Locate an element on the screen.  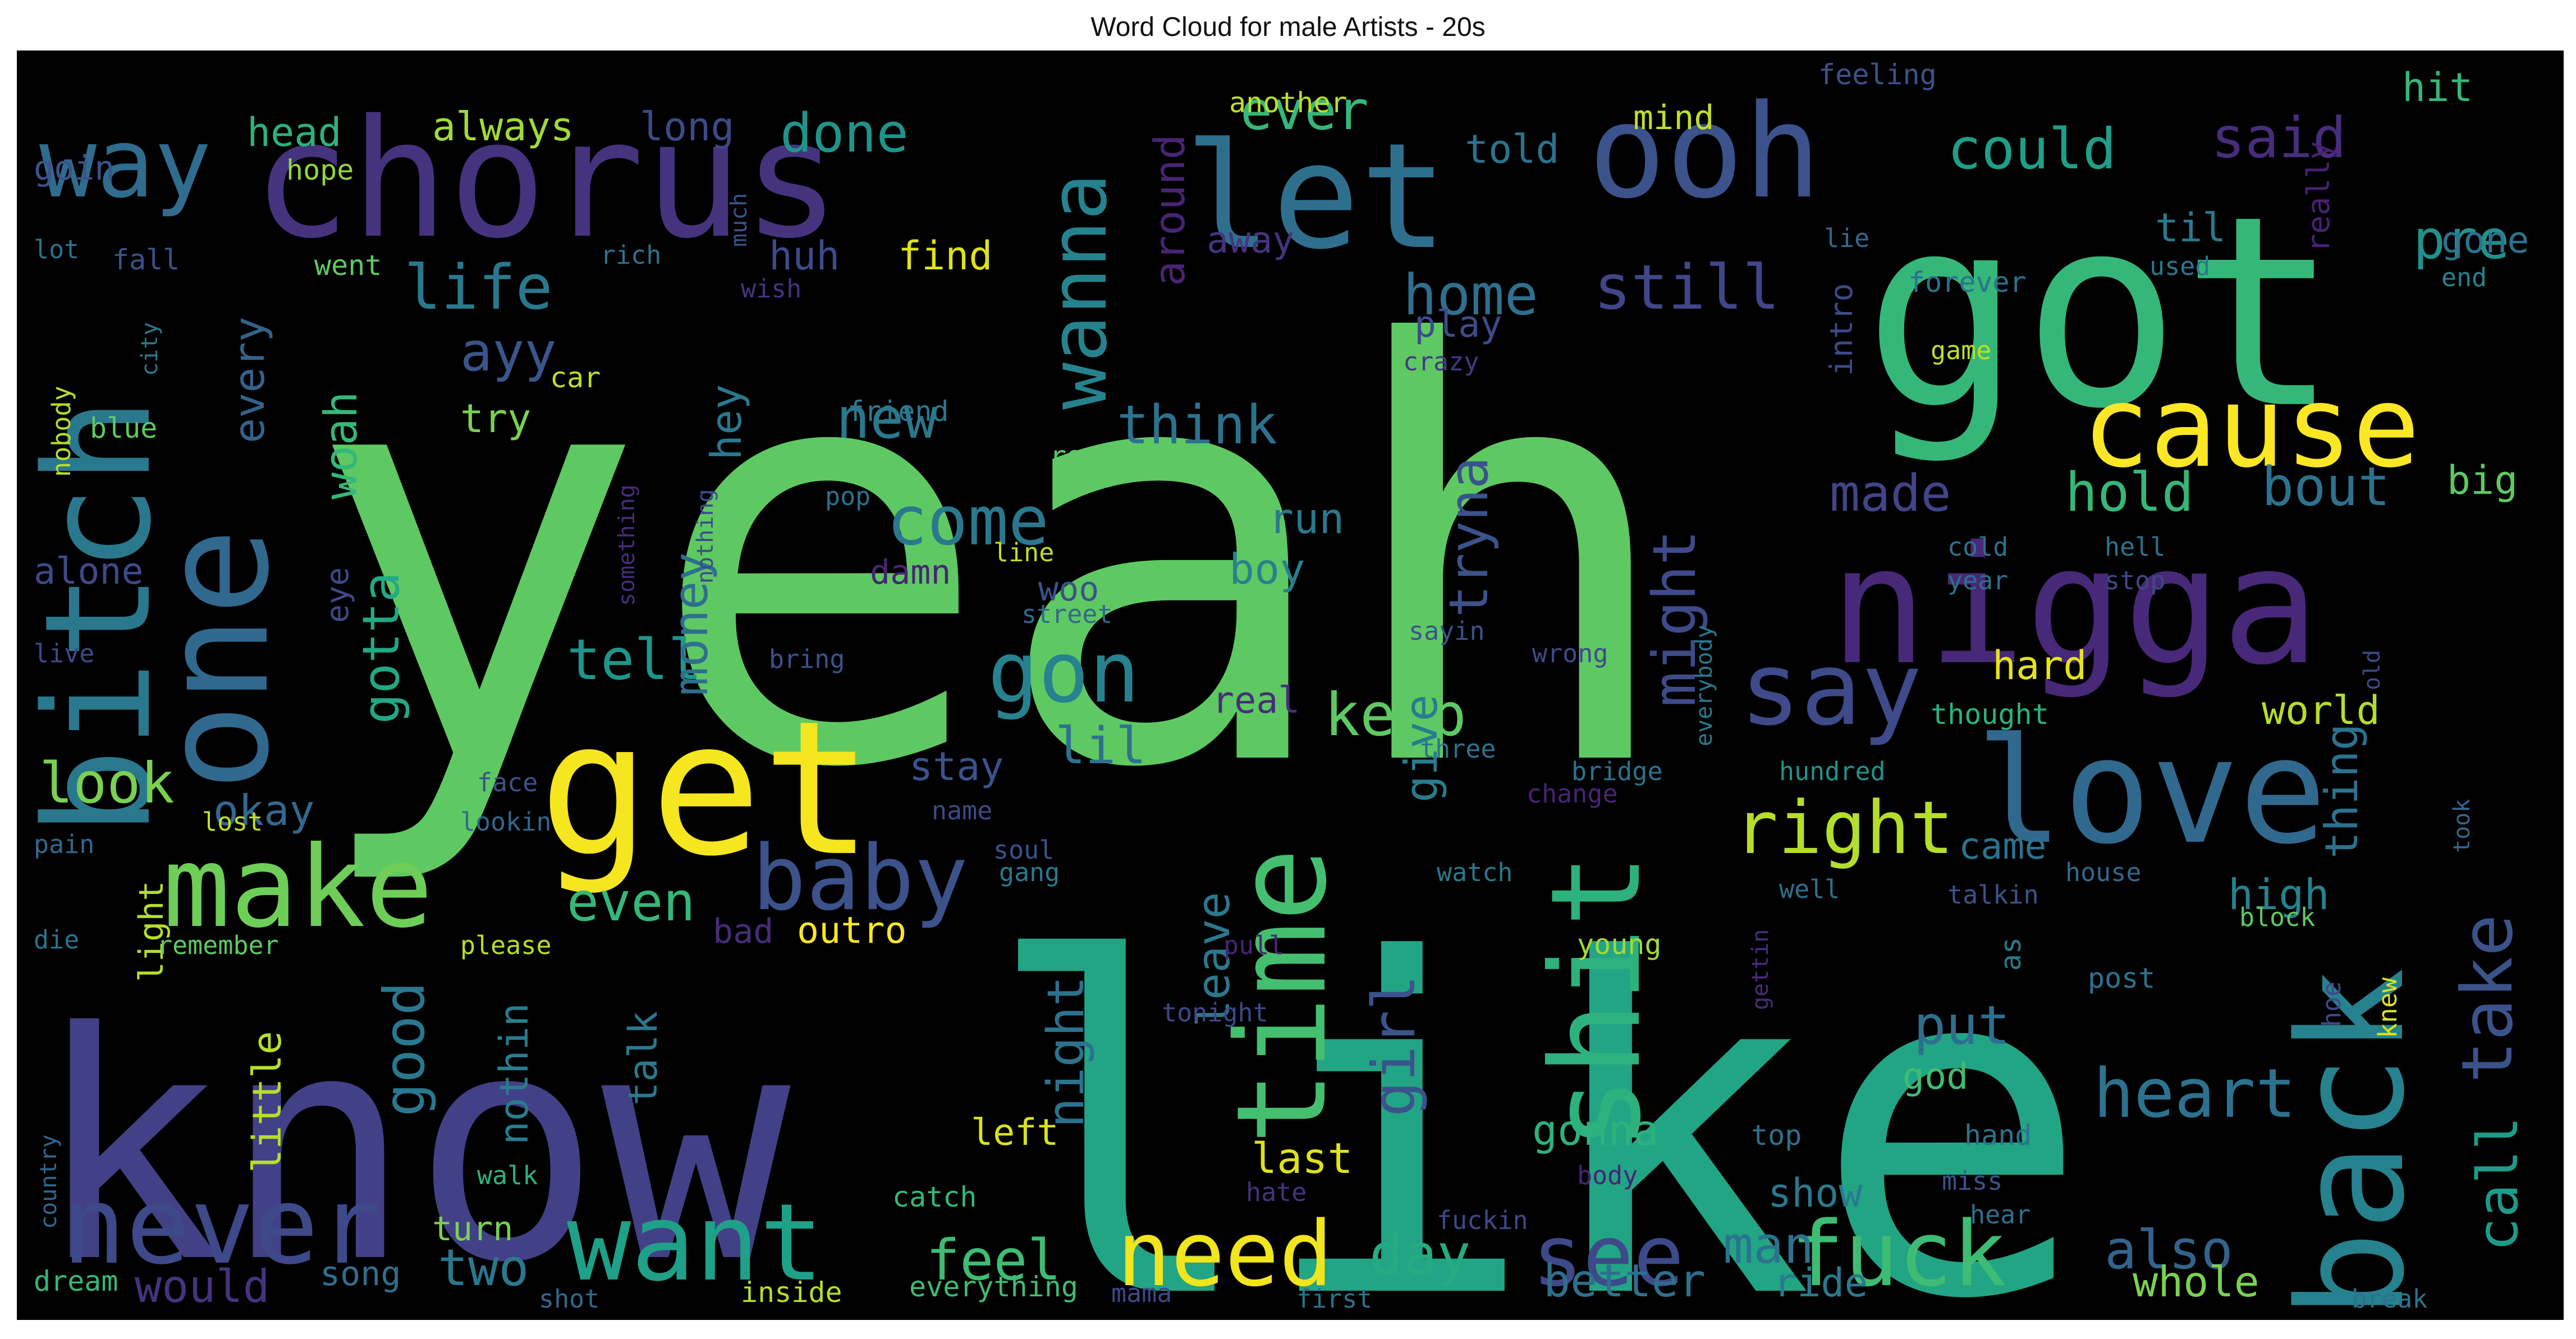
word-cause: cause is located at coordinates (2251, 427).